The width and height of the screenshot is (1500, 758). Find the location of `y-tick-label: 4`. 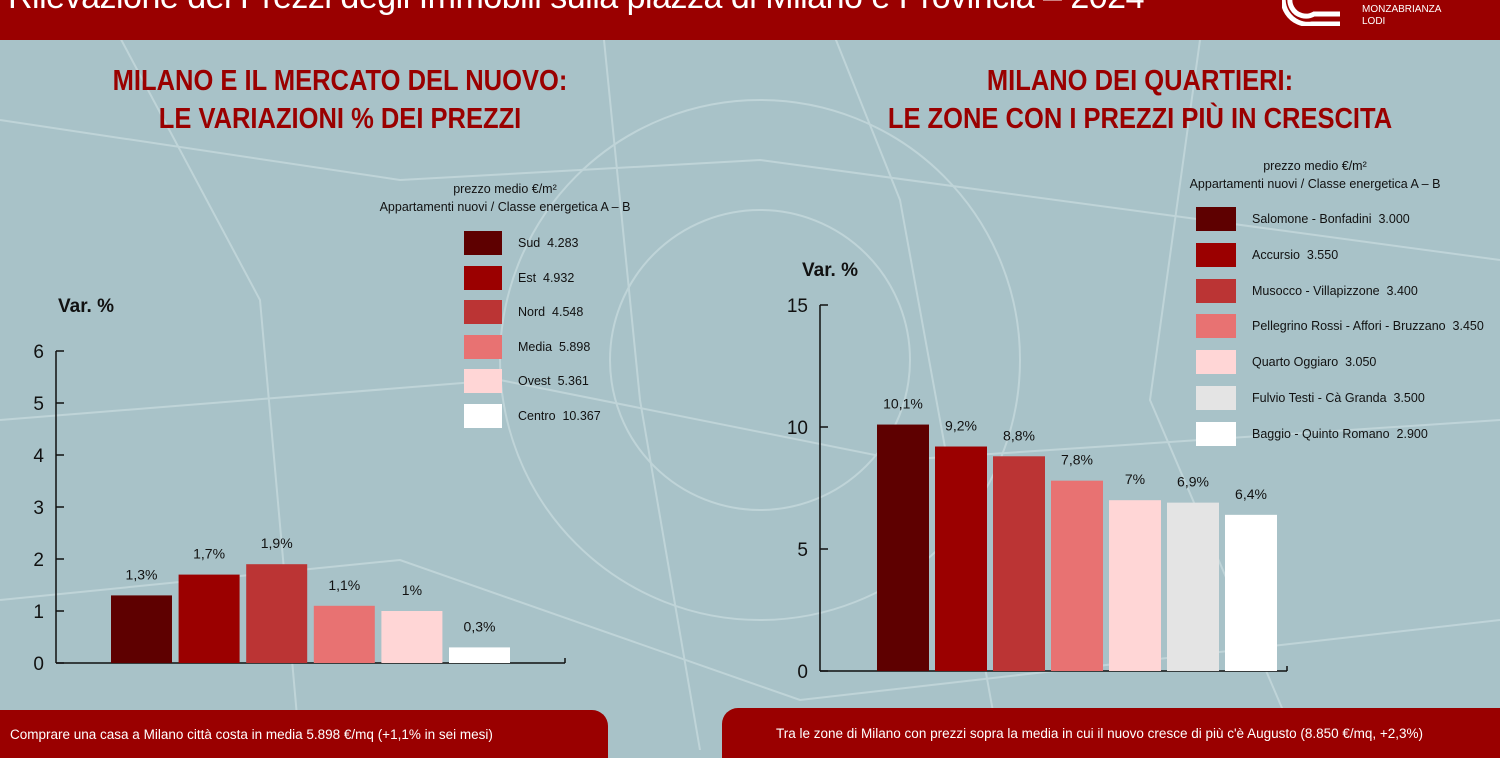

y-tick-label: 4 is located at coordinates (38, 456).